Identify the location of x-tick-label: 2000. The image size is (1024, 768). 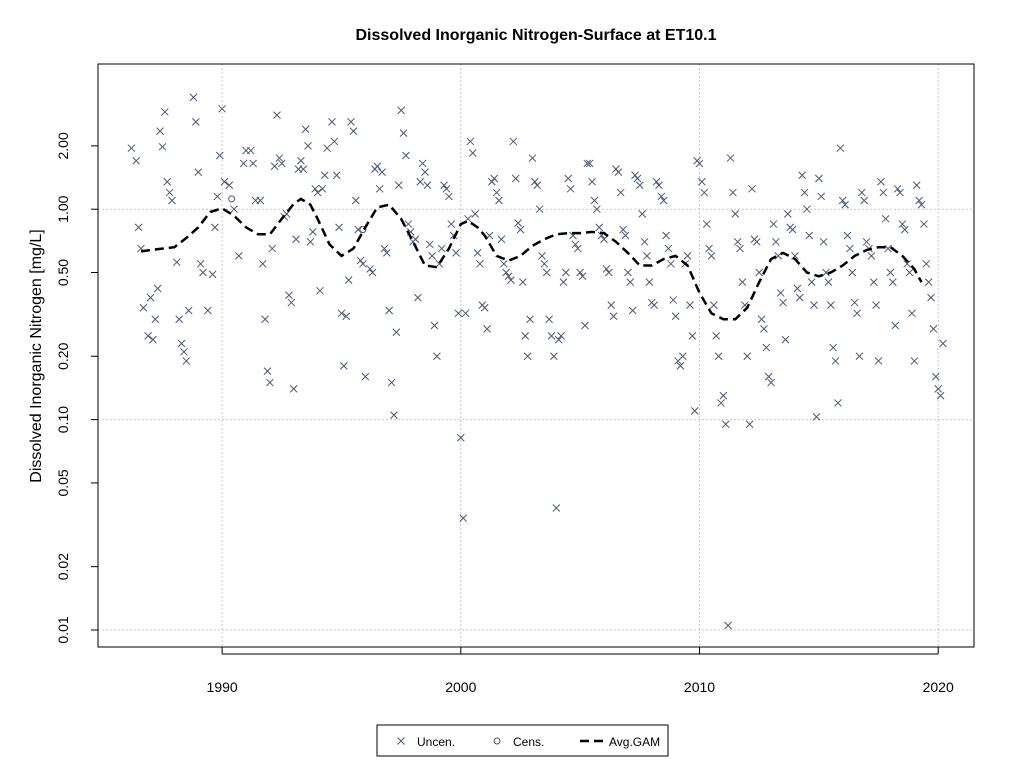
(460, 687).